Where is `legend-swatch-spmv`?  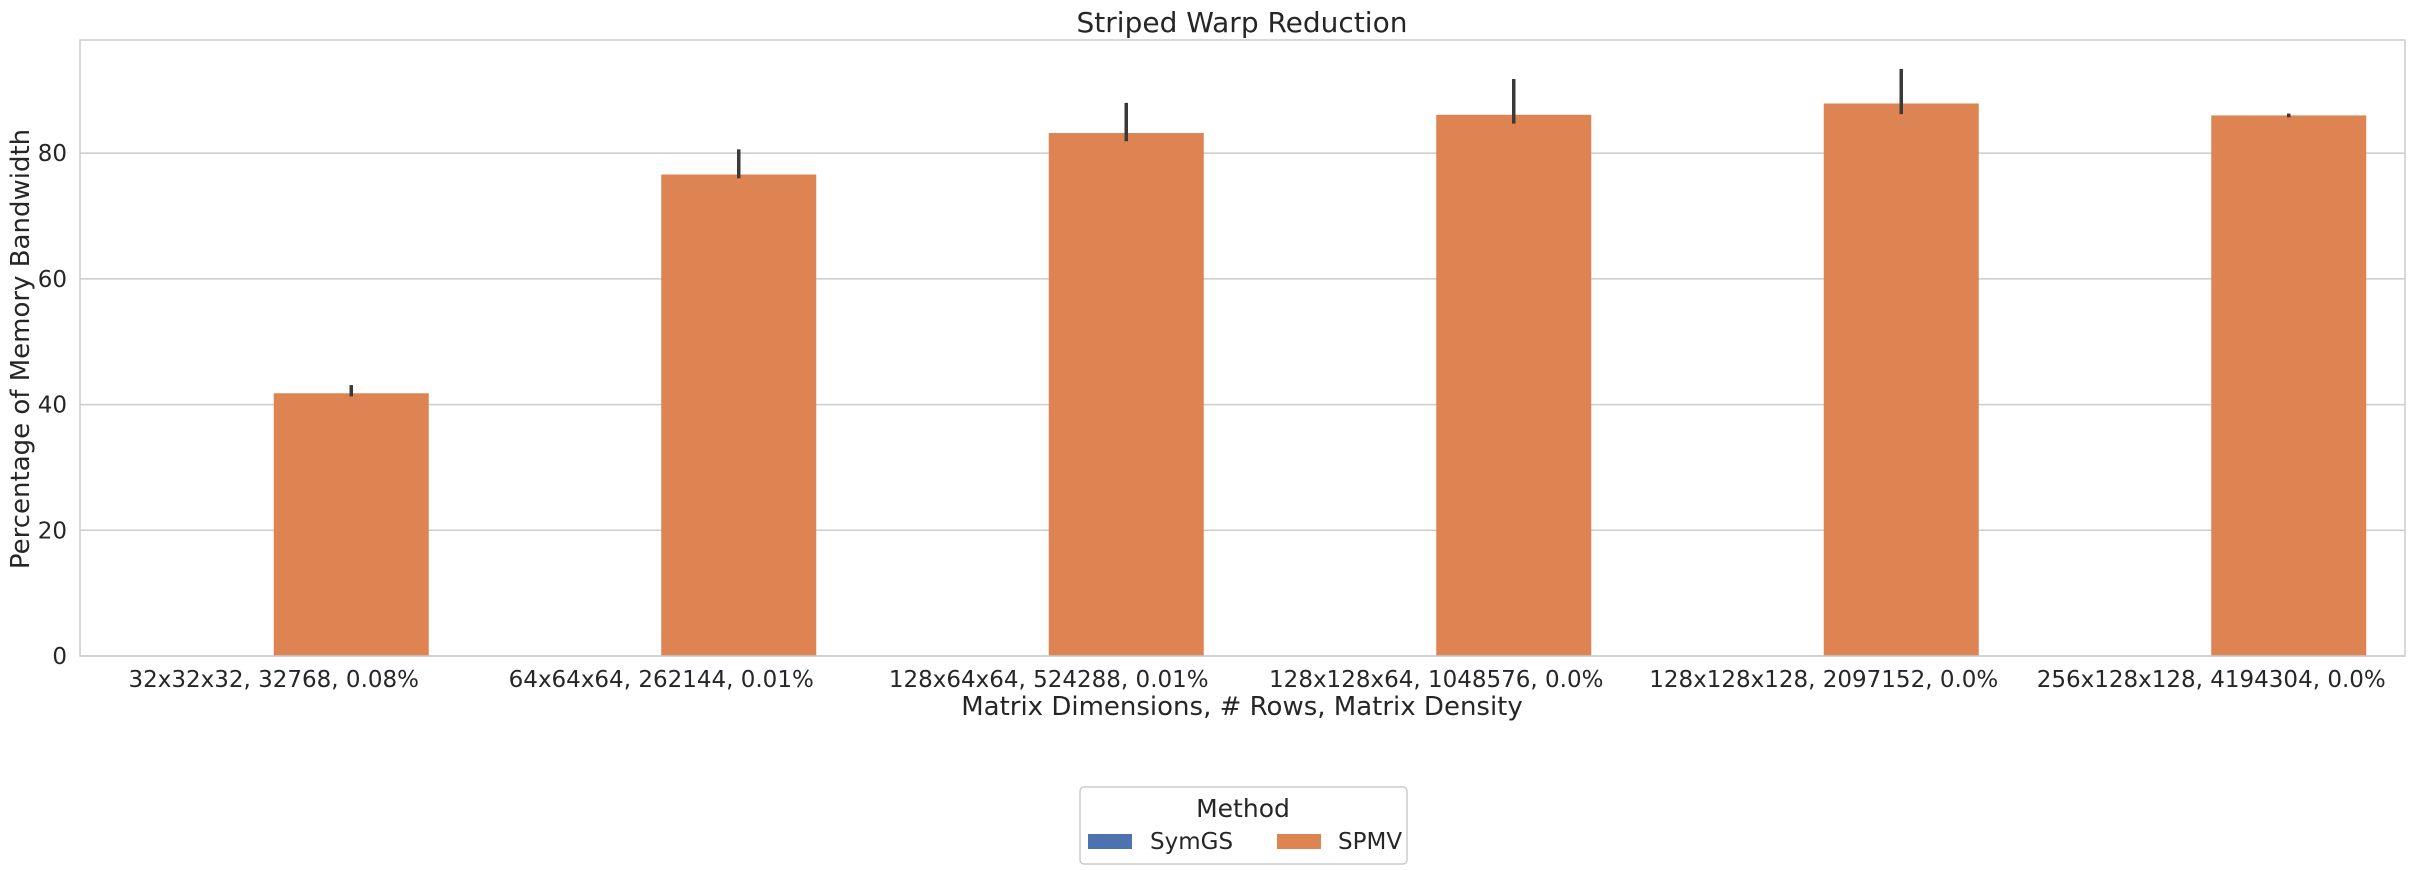
legend-swatch-spmv is located at coordinates (1299, 841).